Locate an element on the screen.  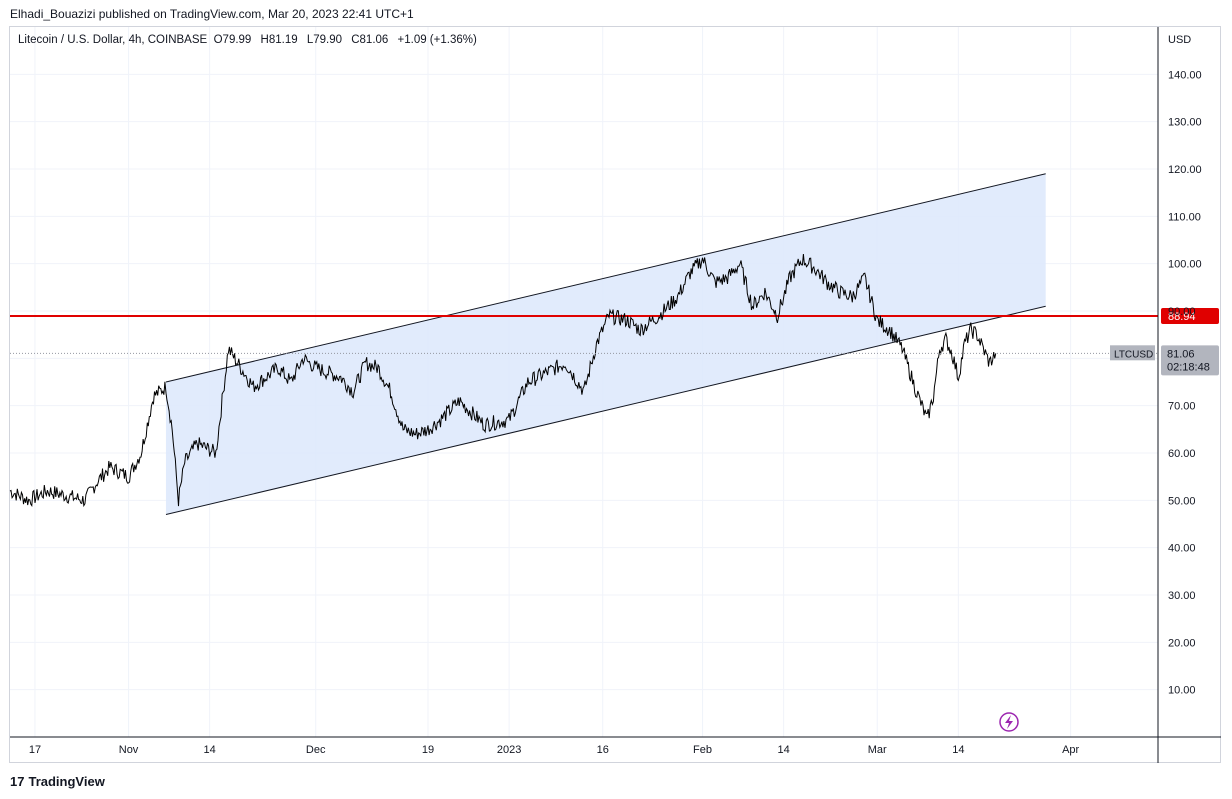
legend-close-value: 81.06 is located at coordinates (374, 40).